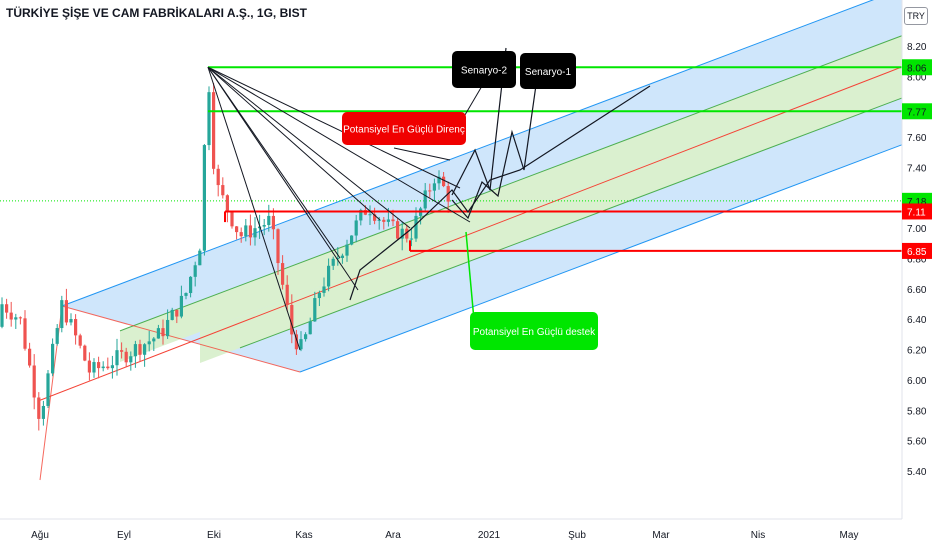 The image size is (932, 550). I want to click on x-tick-label: May, so click(849, 535).